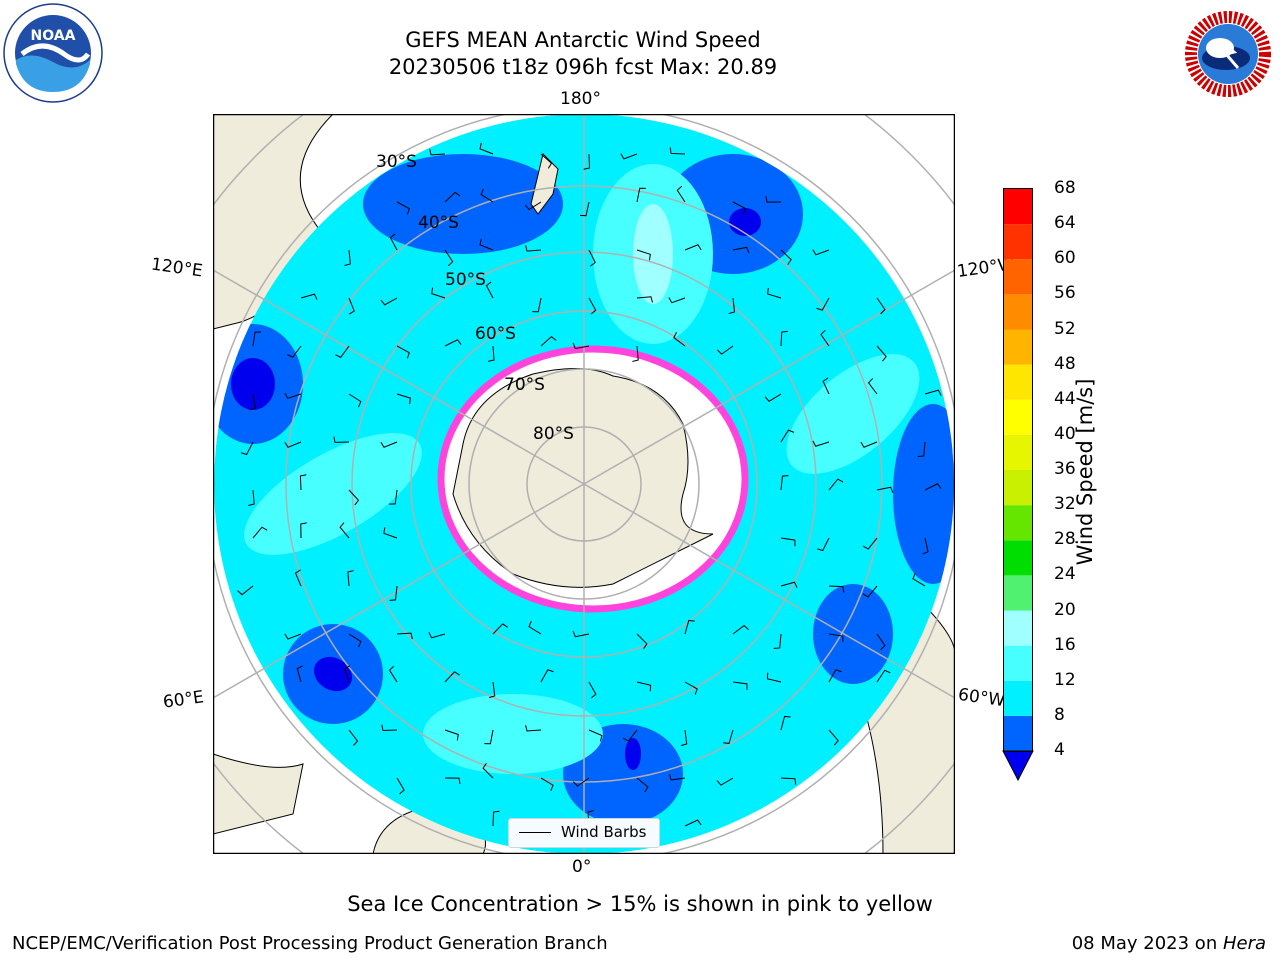 This screenshot has height=960, width=1280. Describe the element at coordinates (1065, 398) in the screenshot. I see `colorbar-tick-label: 44` at that location.